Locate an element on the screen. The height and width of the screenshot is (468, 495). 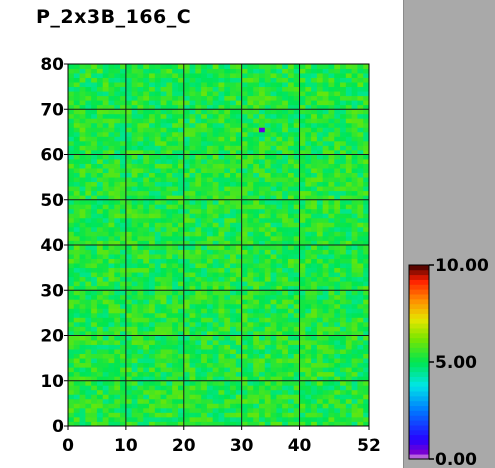
x-tick-label: 40 is located at coordinates (300, 446).